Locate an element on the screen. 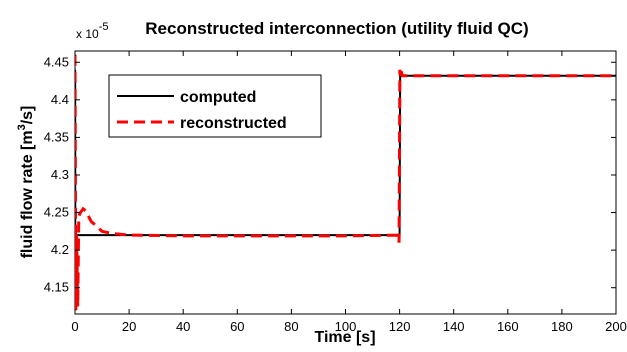 This screenshot has height=352, width=627. y-tick-label: 4.3 is located at coordinates (60, 174).